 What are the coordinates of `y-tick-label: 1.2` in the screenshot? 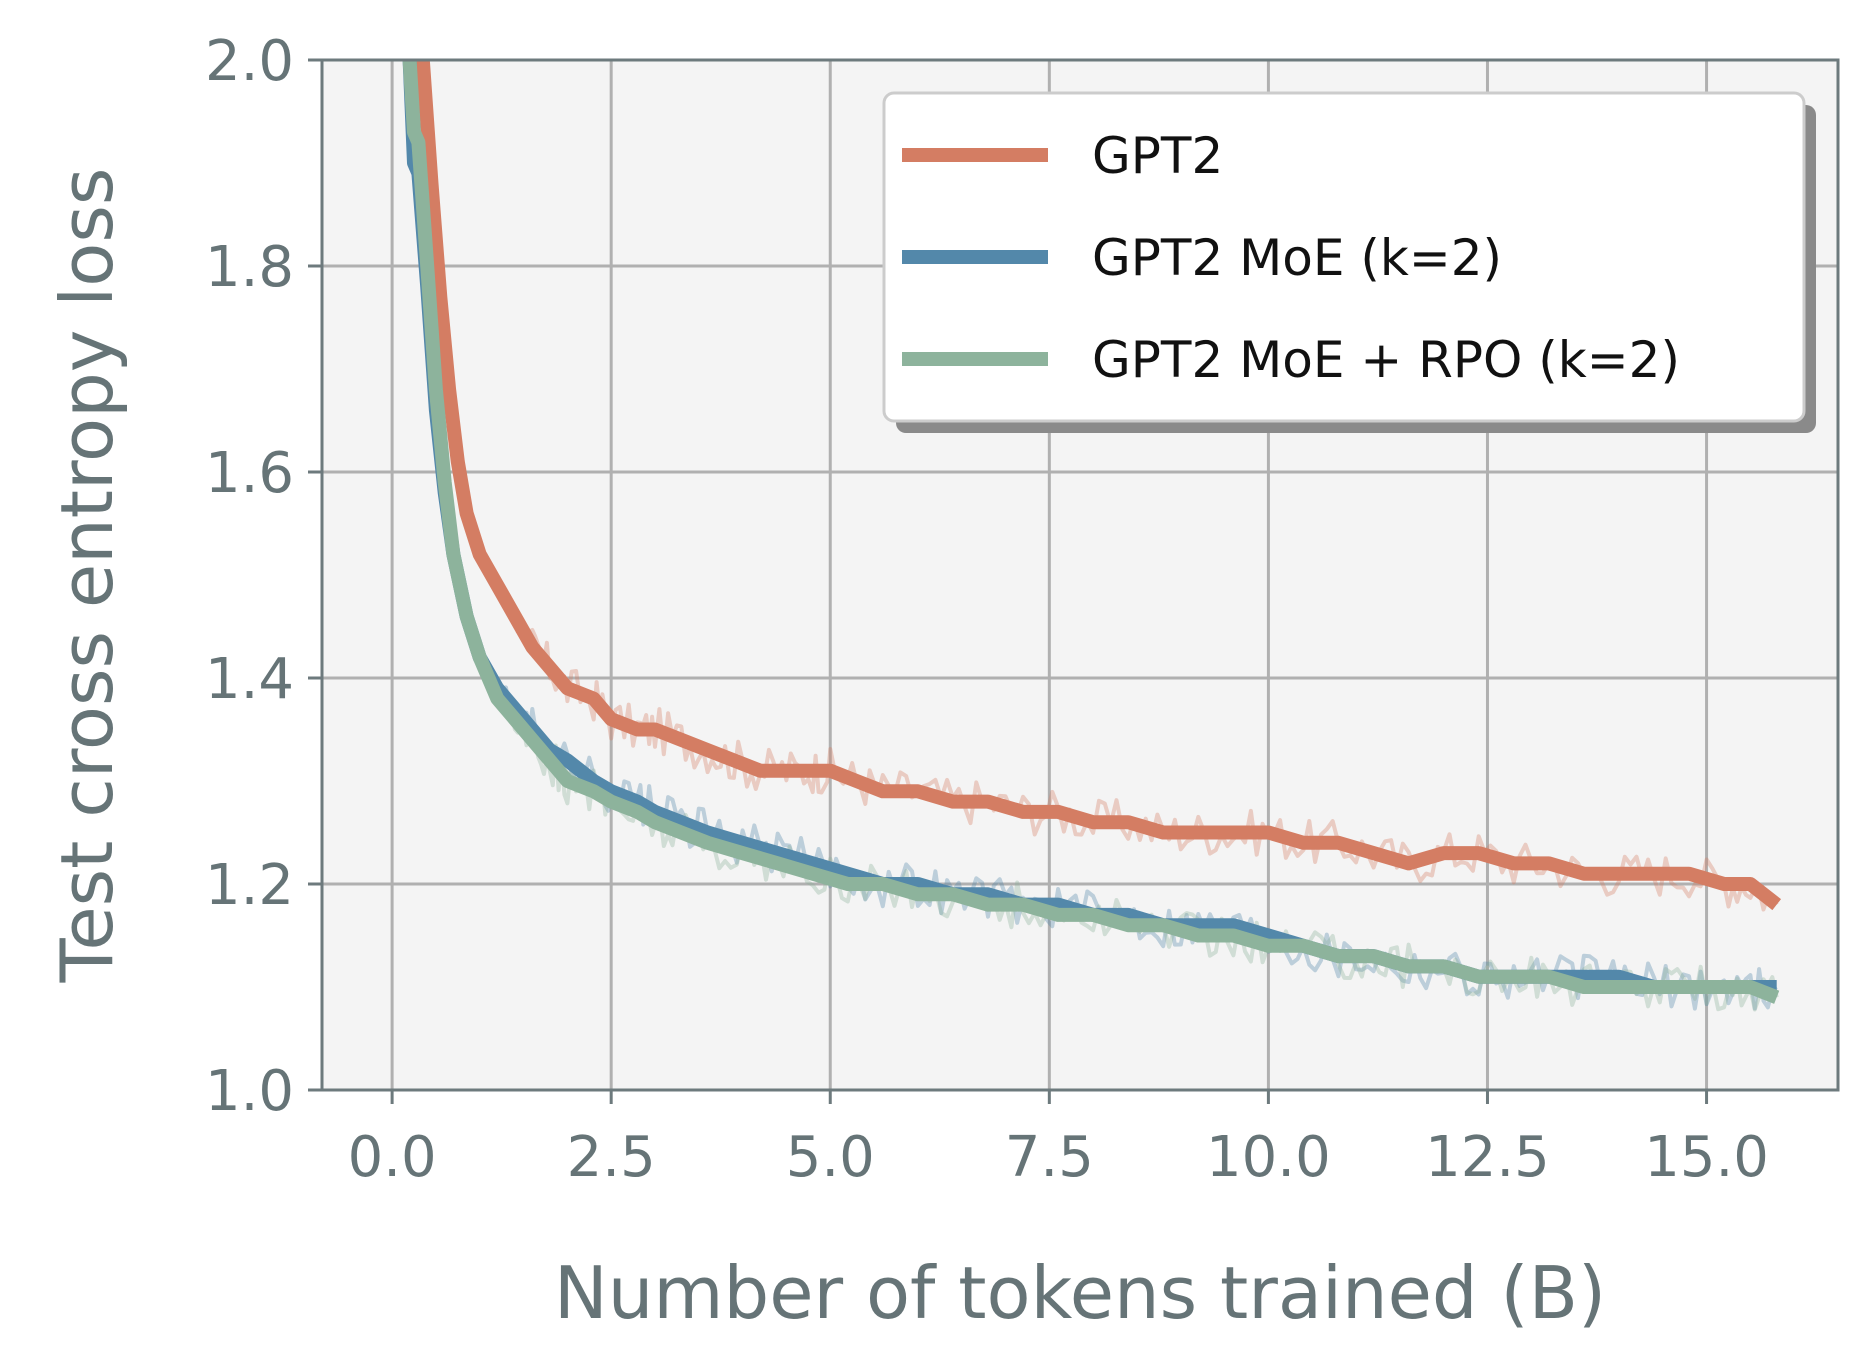 It's located at (249, 885).